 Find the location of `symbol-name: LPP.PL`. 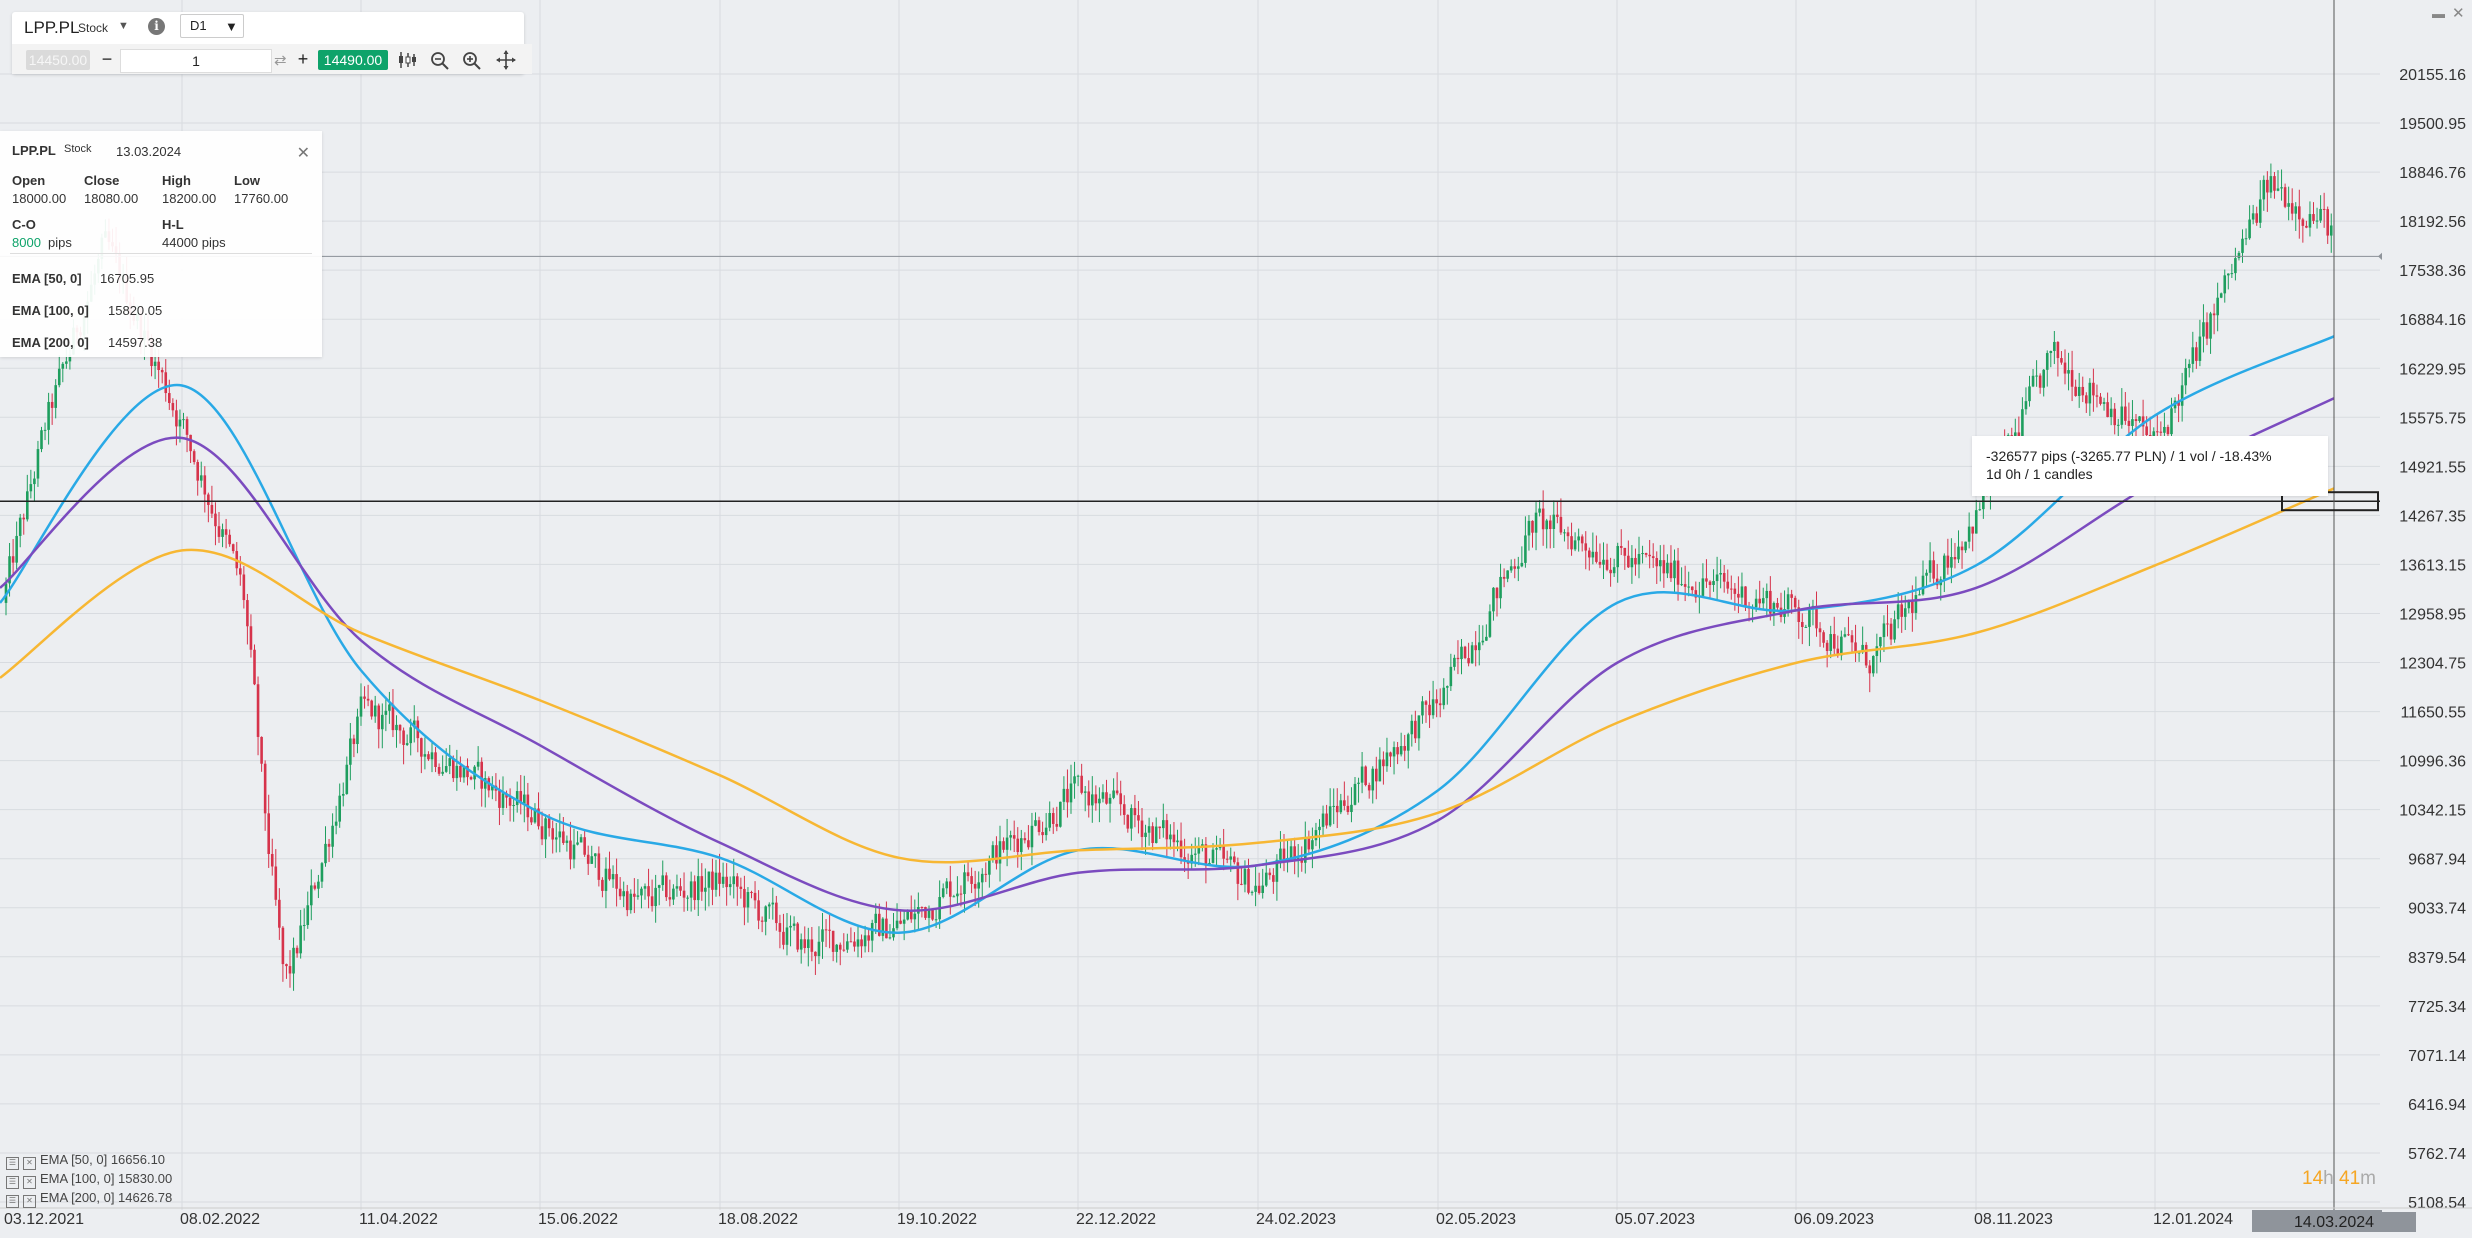

symbol-name: LPP.PL is located at coordinates (52, 27).